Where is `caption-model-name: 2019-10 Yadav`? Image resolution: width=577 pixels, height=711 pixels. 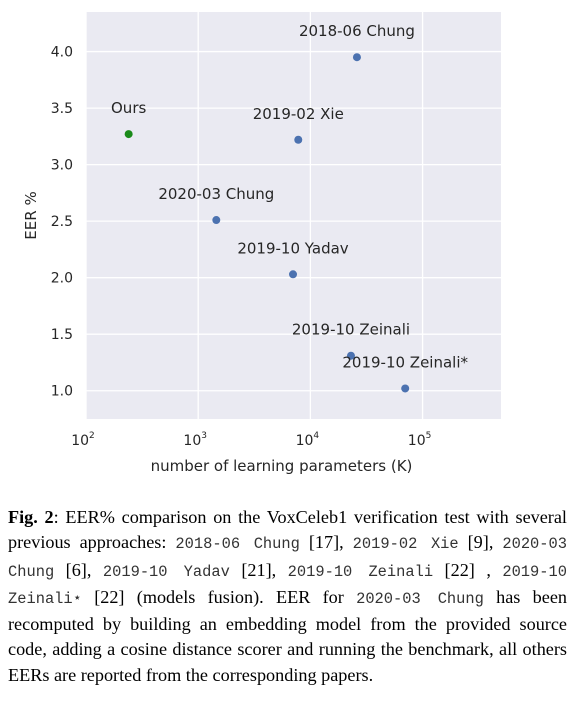 caption-model-name: 2019-10 Yadav is located at coordinates (166, 571).